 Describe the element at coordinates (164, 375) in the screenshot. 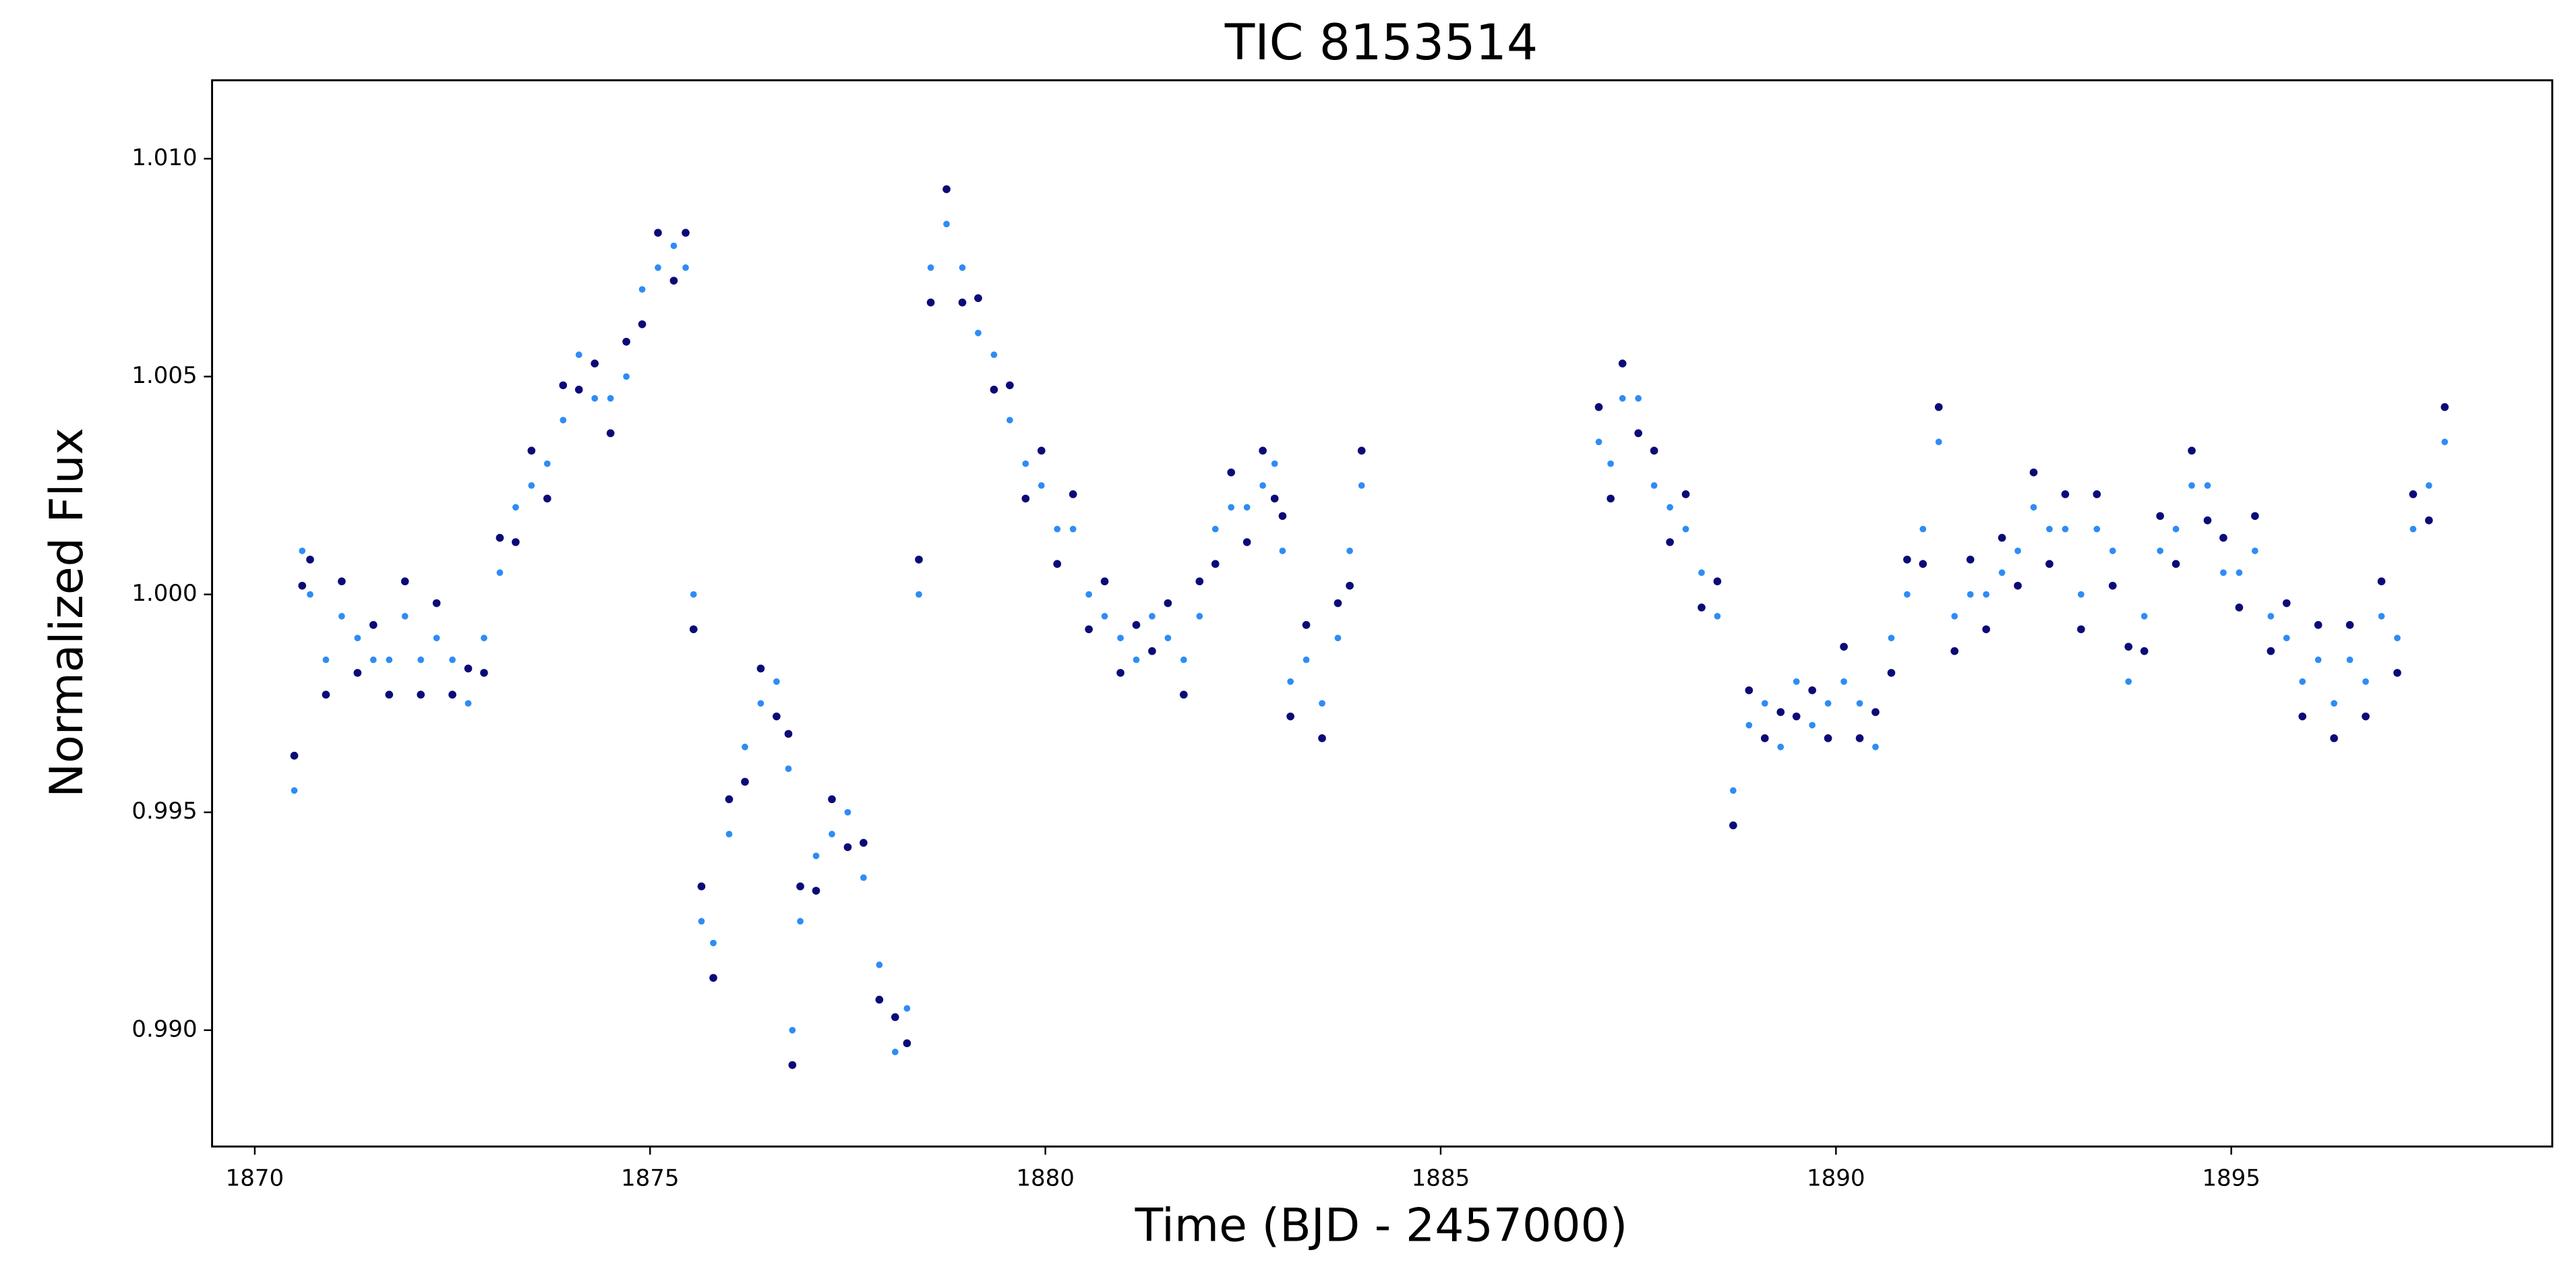

I see `y-tick-label: 1.005` at that location.